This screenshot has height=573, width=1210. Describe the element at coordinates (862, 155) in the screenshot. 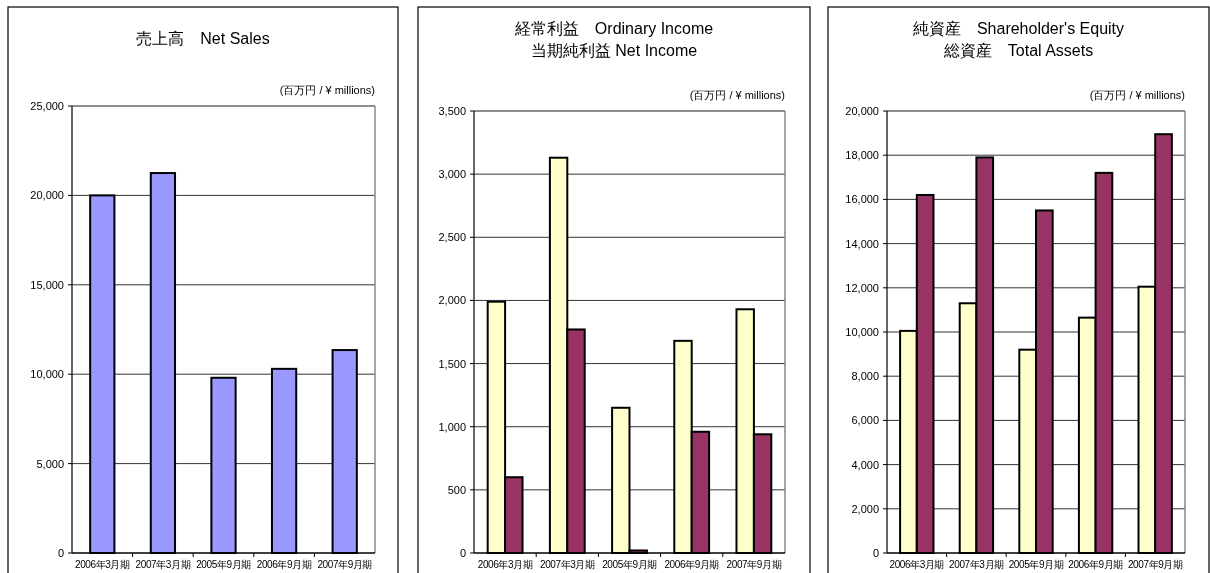

I see `y-tick-label: 18,000` at that location.